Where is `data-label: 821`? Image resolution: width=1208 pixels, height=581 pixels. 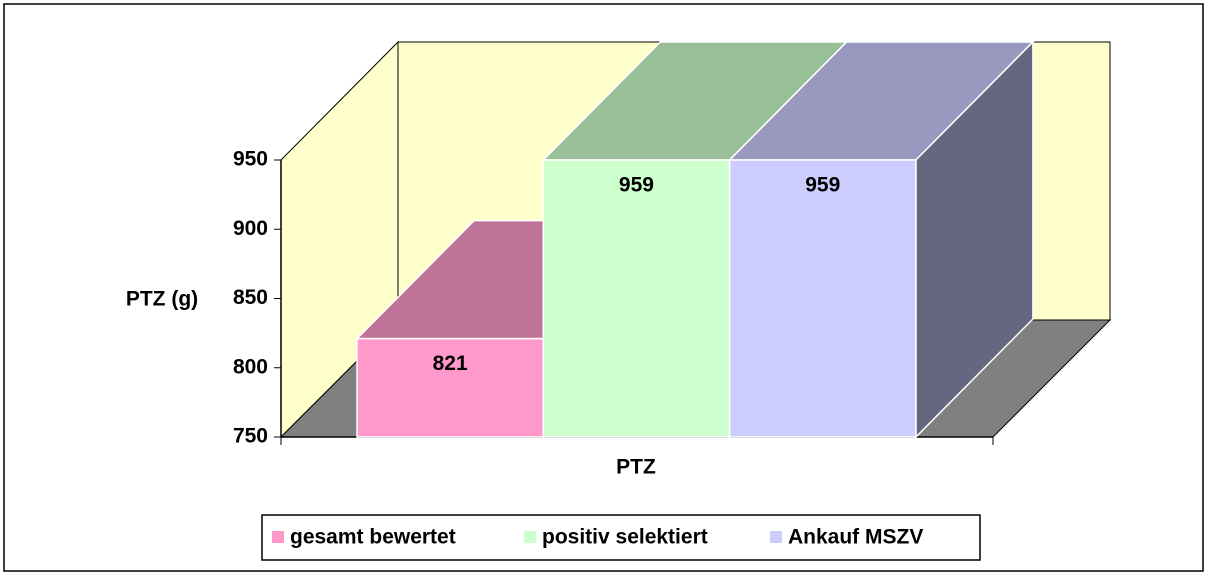
data-label: 821 is located at coordinates (450, 363).